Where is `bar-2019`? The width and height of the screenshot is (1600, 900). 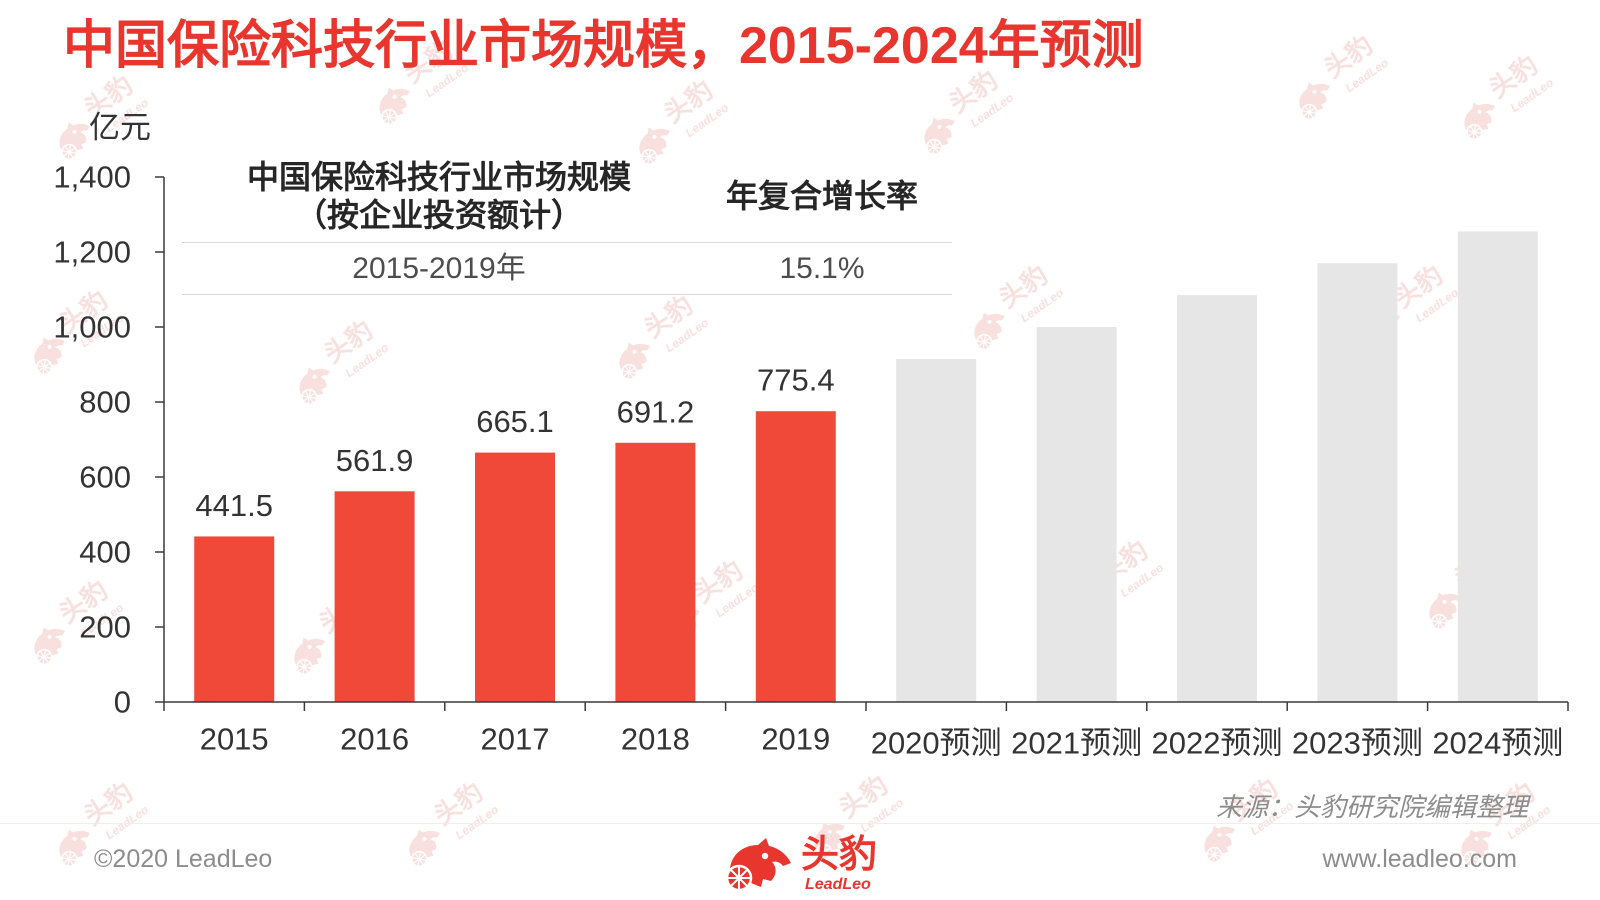
bar-2019 is located at coordinates (795, 556).